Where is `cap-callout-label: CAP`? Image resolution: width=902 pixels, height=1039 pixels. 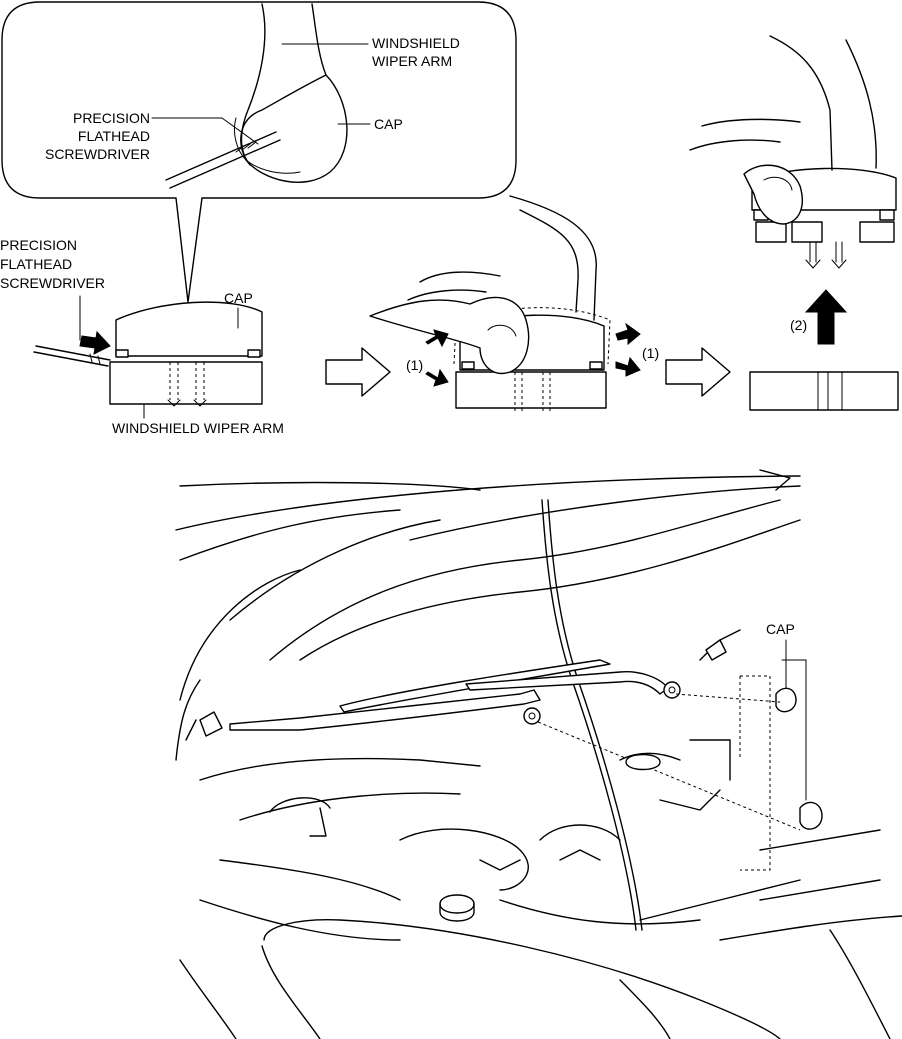
cap-callout-label: CAP is located at coordinates (388, 124).